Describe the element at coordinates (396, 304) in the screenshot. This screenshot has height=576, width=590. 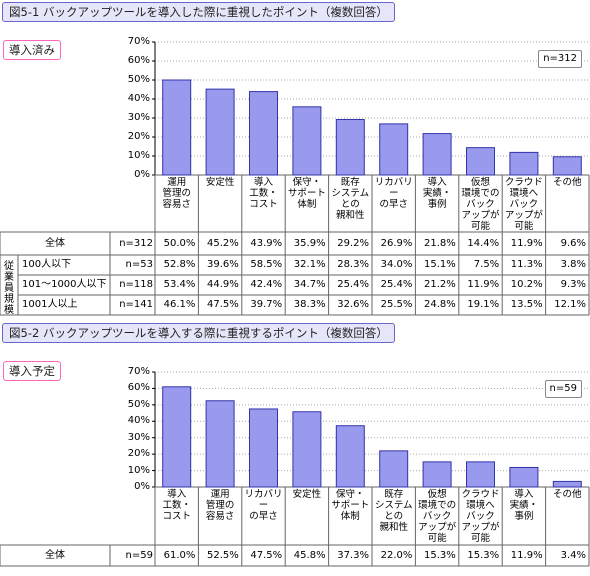
I see `table-value: 25.5%` at that location.